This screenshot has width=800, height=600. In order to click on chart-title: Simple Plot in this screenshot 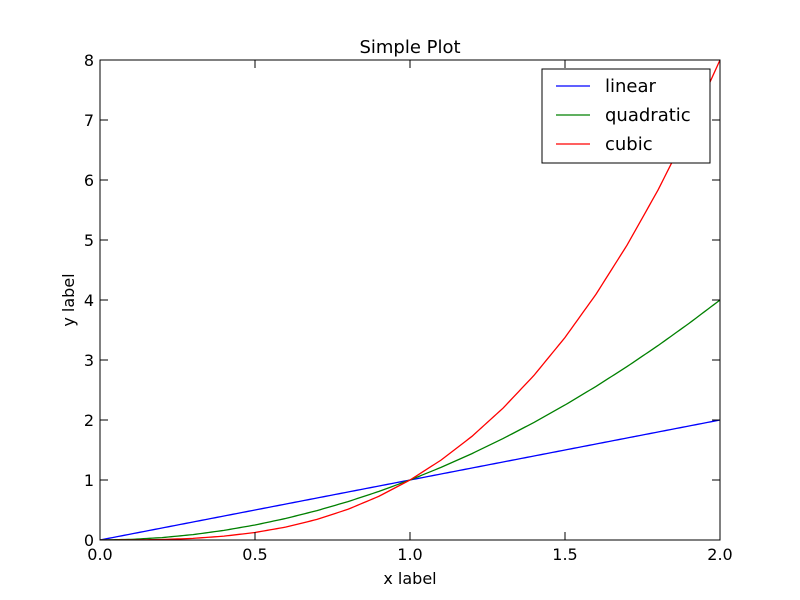, I will do `click(409, 47)`.